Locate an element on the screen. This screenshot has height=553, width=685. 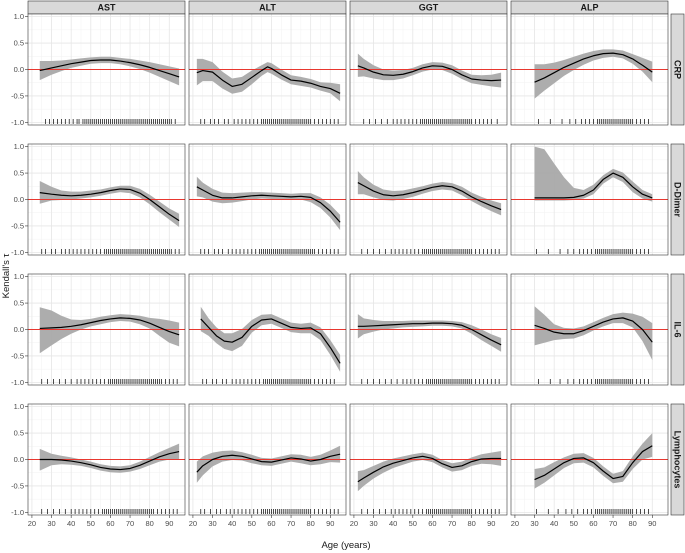
column-strip-label-alp: ALP is located at coordinates (590, 8).